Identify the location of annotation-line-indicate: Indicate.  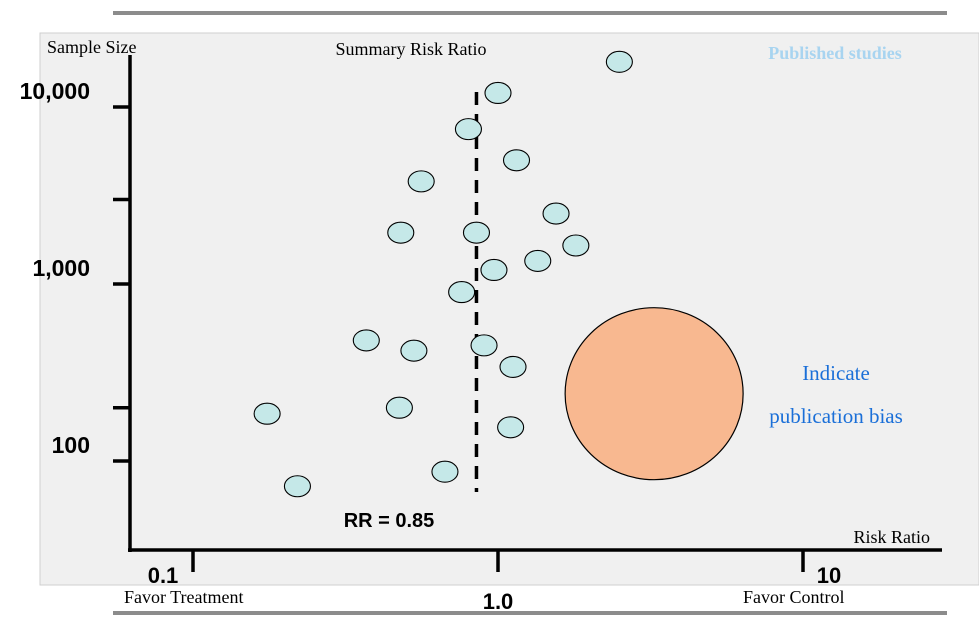
(836, 373).